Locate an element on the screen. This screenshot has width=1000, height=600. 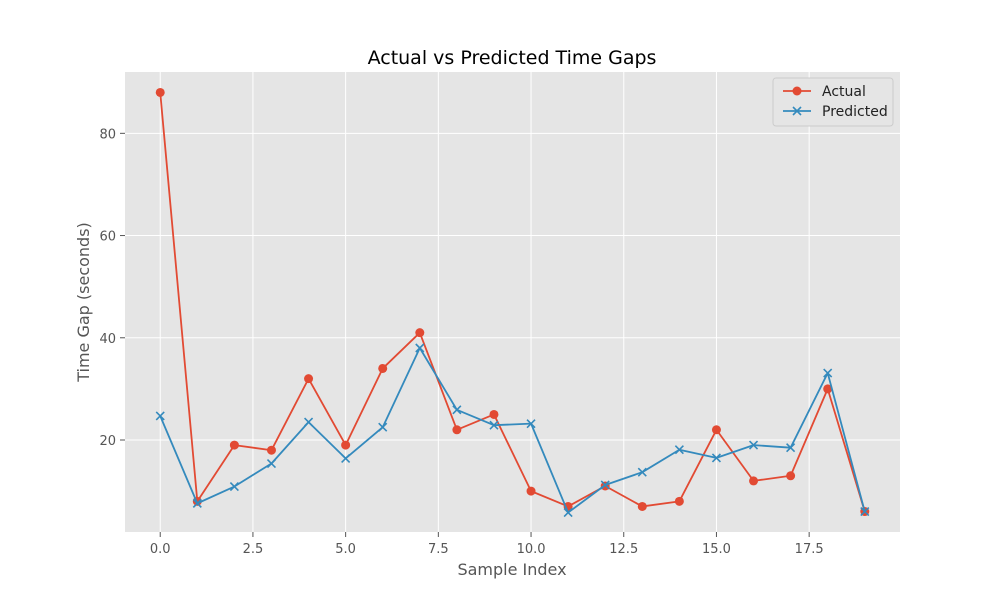
x-axis-label: Sample Index is located at coordinates (511, 569).